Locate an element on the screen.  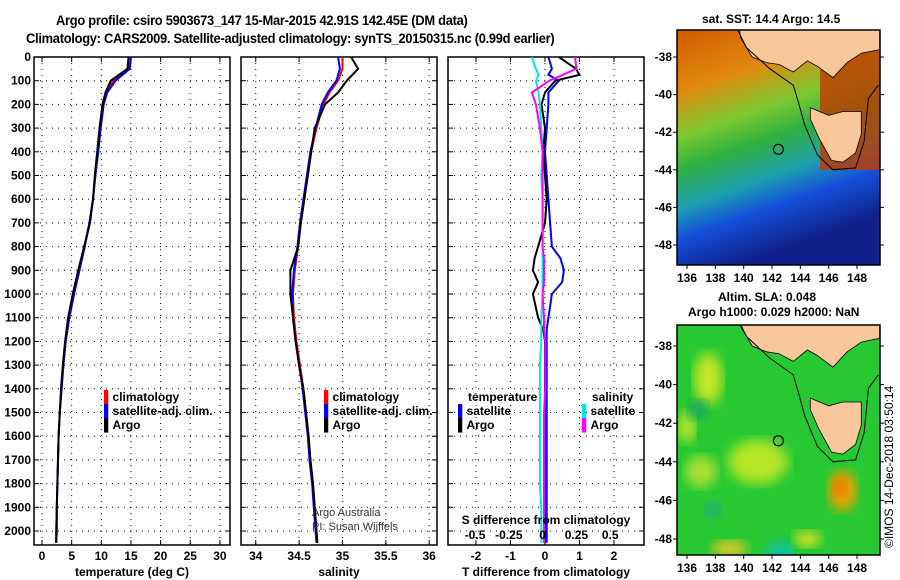
y-tick-label: 1300 is located at coordinates (17, 365).